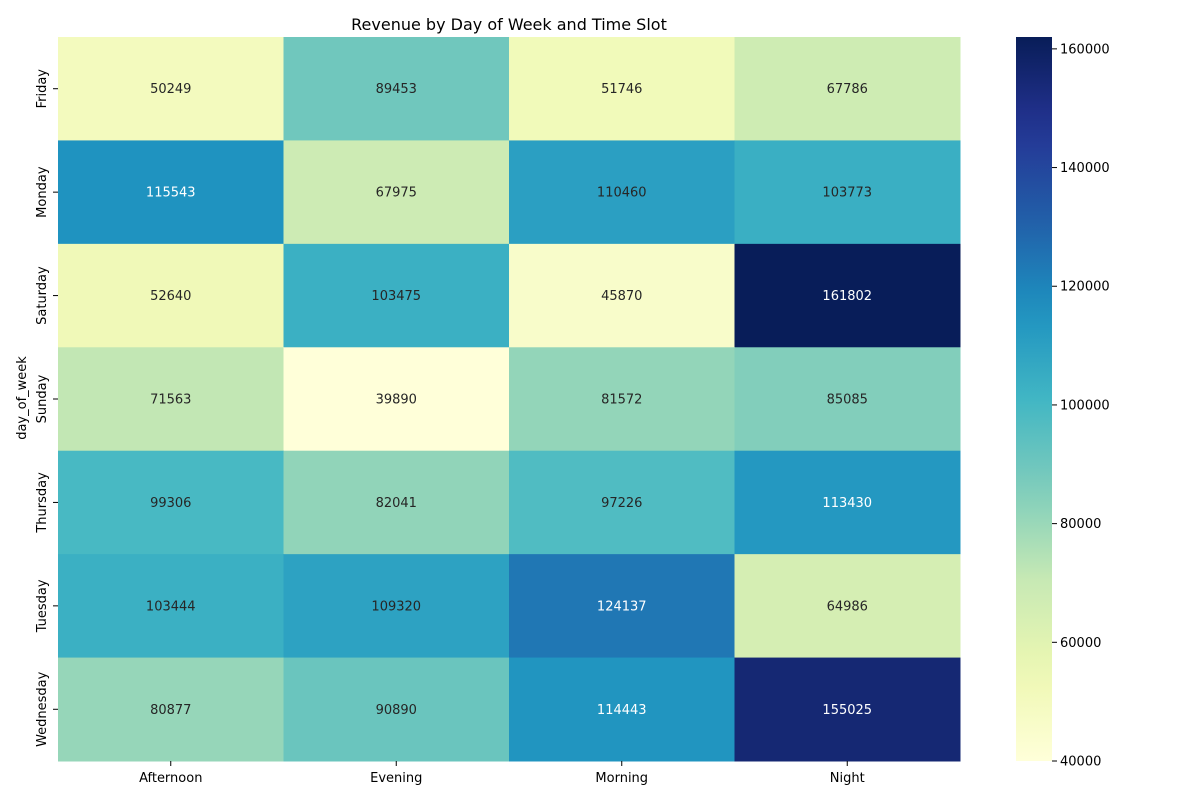  I want to click on x-tick-label: Night, so click(847, 778).